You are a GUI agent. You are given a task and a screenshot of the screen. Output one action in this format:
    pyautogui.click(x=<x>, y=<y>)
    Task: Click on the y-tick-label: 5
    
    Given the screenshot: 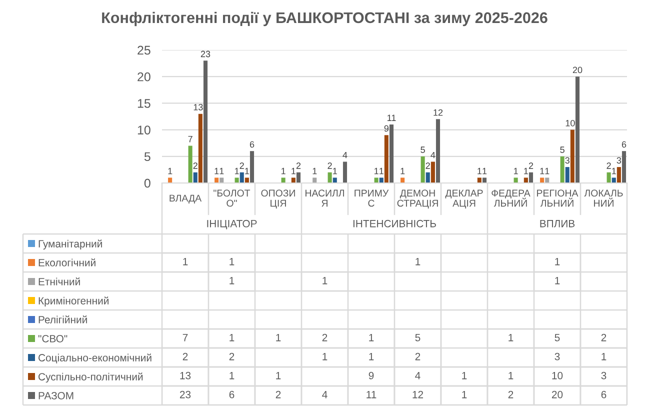 What is the action you would take?
    pyautogui.click(x=147, y=157)
    